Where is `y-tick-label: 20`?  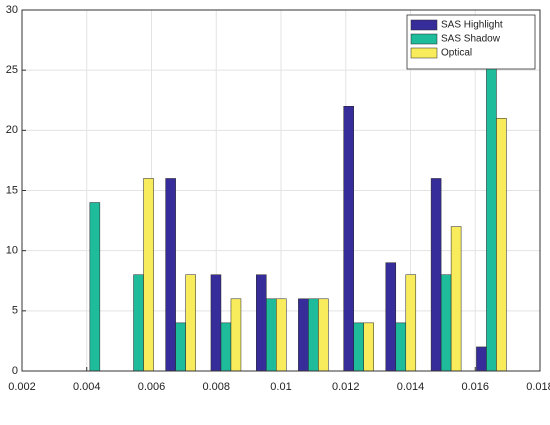
y-tick-label: 20 is located at coordinates (12, 130).